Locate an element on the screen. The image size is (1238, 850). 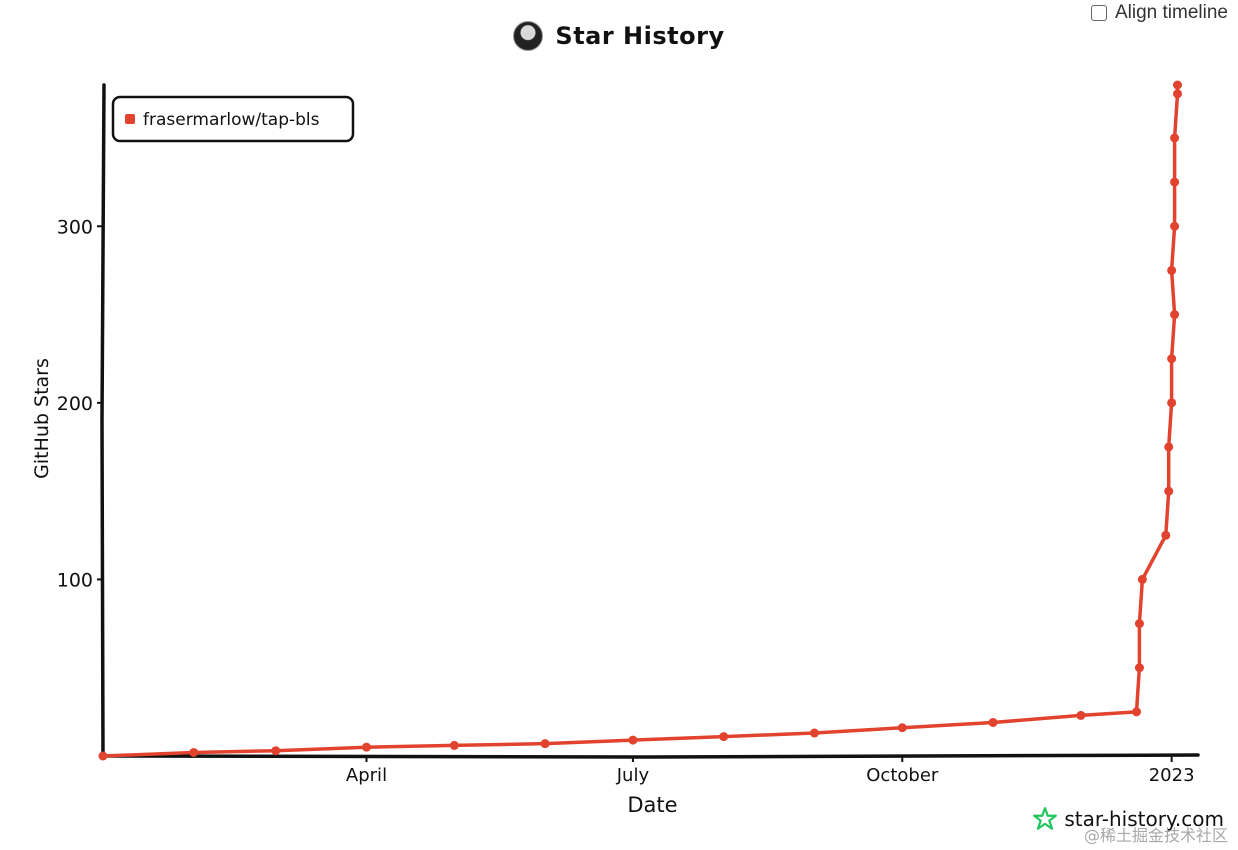
x-axis-line is located at coordinates (650, 756).